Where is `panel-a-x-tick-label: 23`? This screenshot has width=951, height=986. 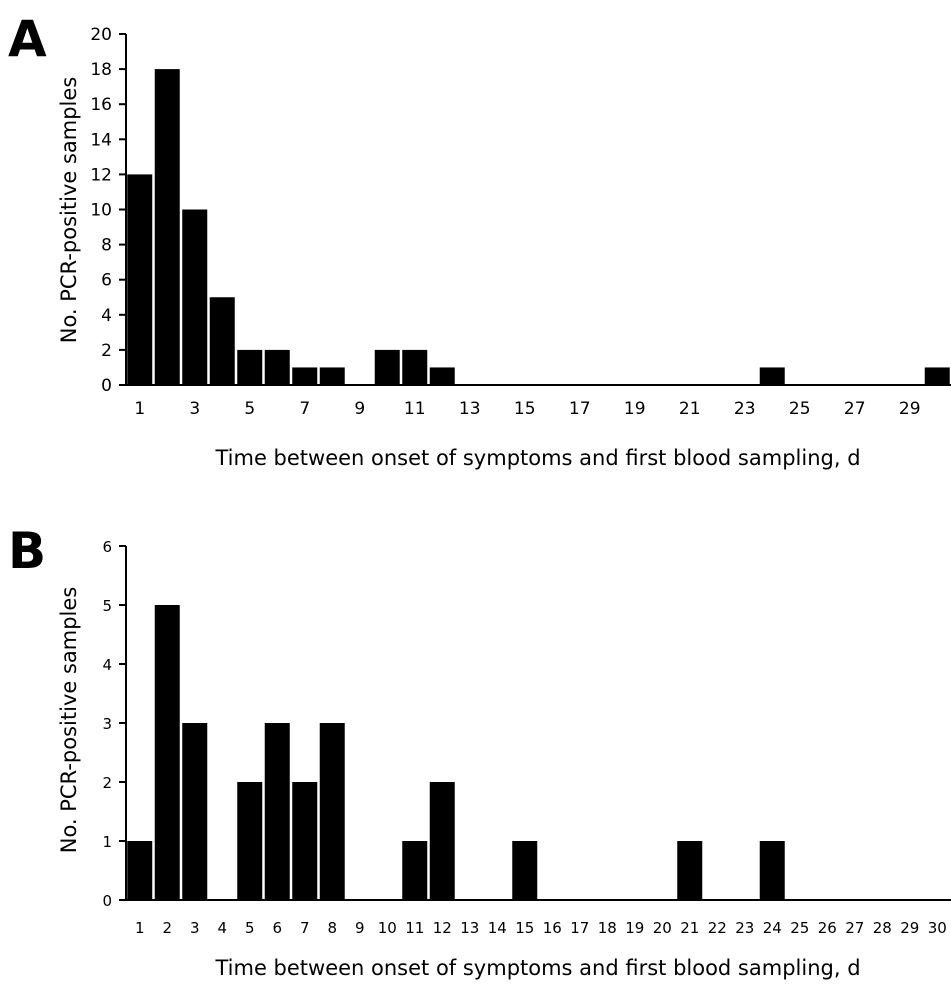 panel-a-x-tick-label: 23 is located at coordinates (745, 409).